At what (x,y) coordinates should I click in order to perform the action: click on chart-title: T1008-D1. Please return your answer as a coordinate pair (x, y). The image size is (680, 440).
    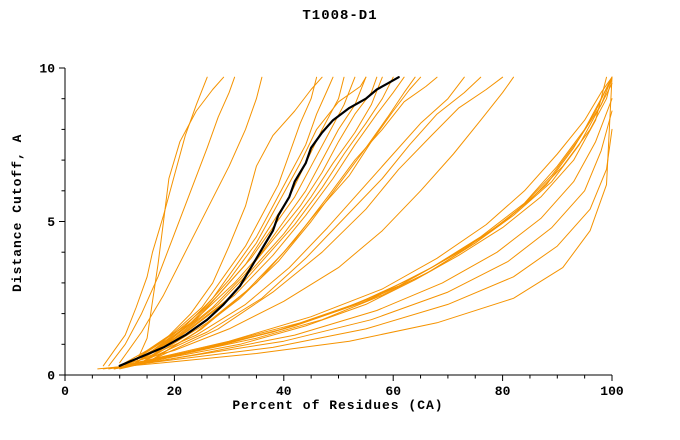
    Looking at the image, I should click on (340, 16).